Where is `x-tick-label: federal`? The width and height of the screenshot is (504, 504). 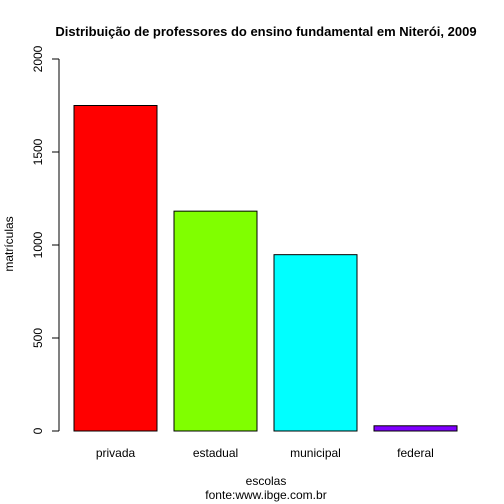
x-tick-label: federal is located at coordinates (415, 453).